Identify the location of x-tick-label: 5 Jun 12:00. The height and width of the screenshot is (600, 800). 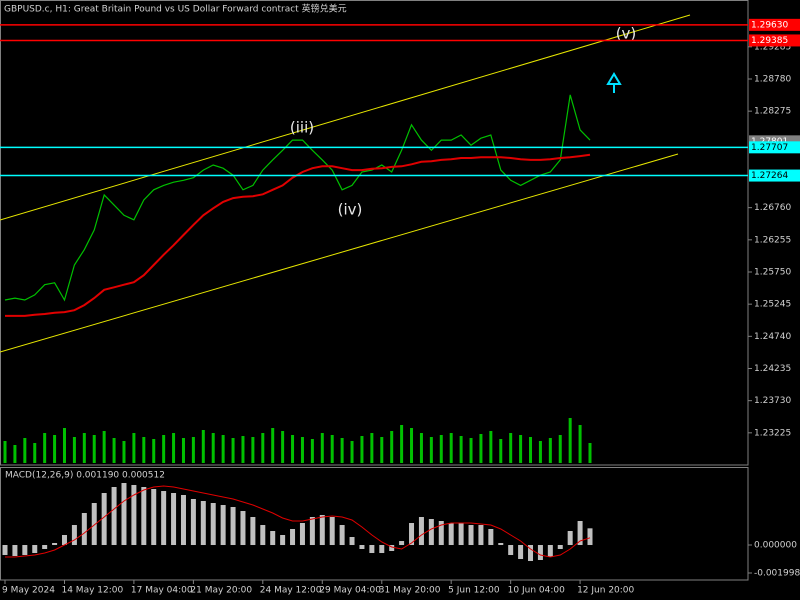
(474, 591).